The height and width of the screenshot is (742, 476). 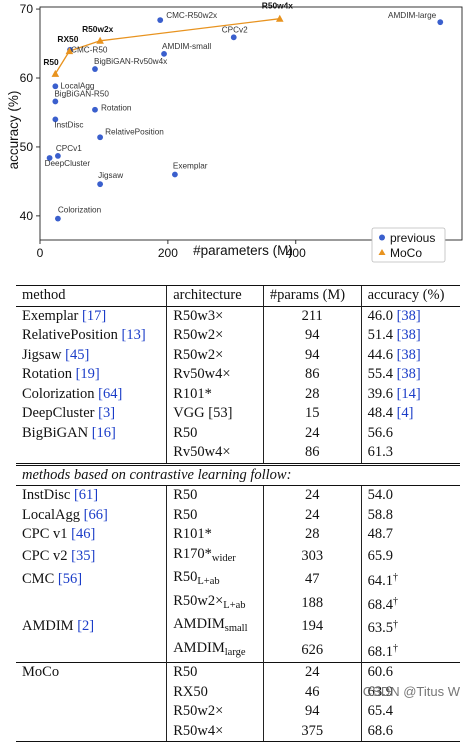 I want to click on table-row: Exemplar [17] R50w3× 211 46.0 [38], so click(x=238, y=315).